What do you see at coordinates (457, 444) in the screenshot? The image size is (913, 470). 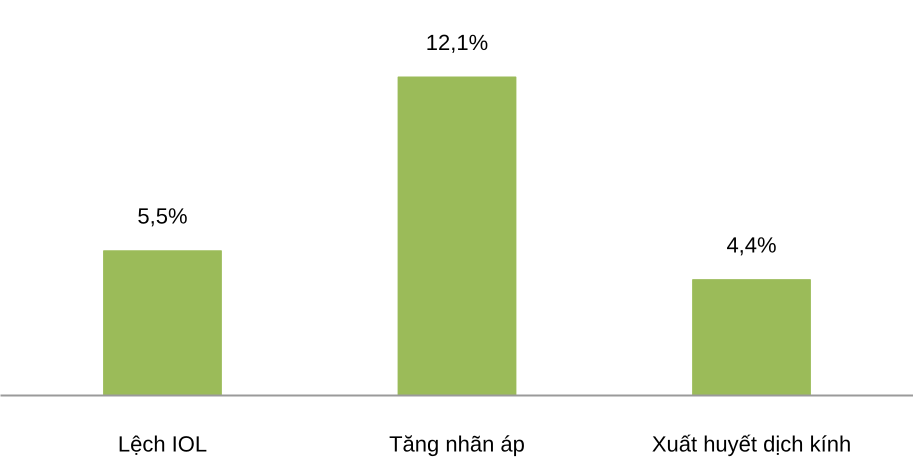 I see `x-tick-label: Tăng nhãn áp` at bounding box center [457, 444].